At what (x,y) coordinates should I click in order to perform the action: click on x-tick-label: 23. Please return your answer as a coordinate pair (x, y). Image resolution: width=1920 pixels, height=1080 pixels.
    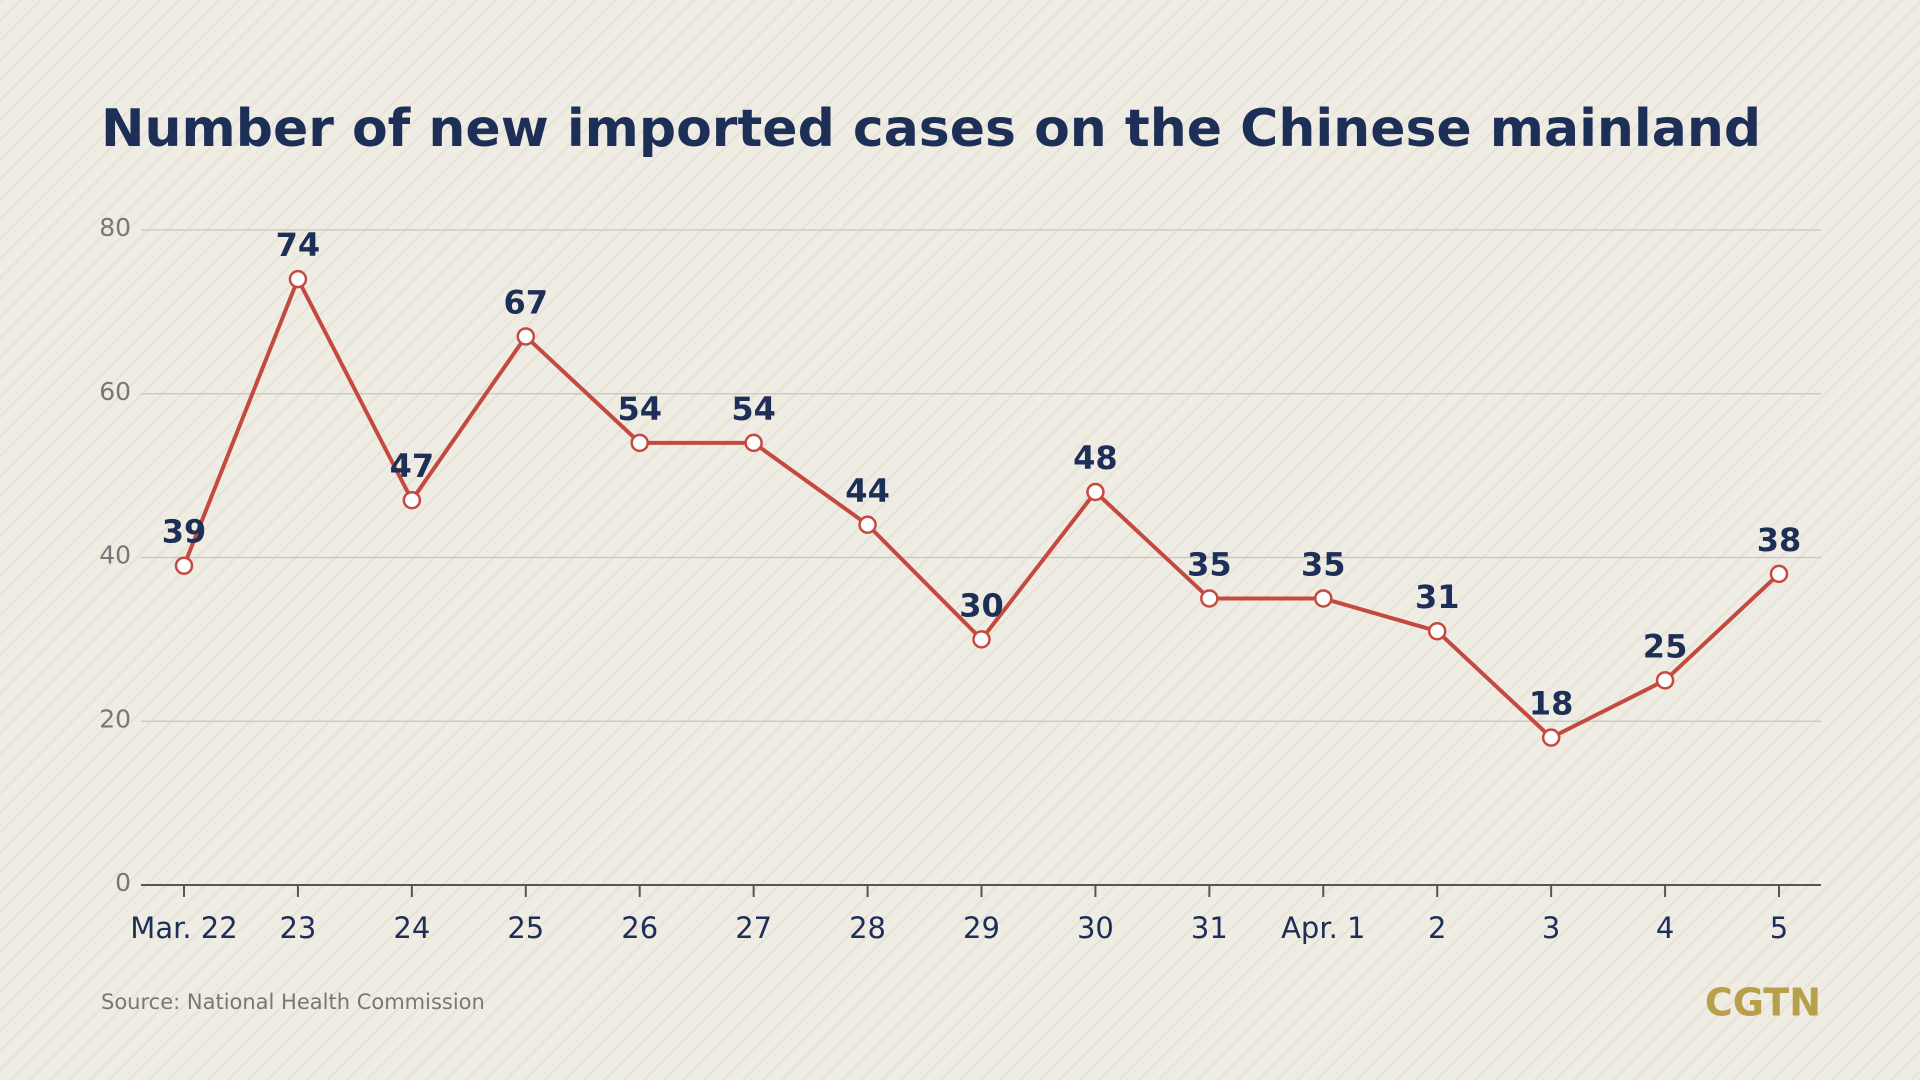
    Looking at the image, I should click on (297, 928).